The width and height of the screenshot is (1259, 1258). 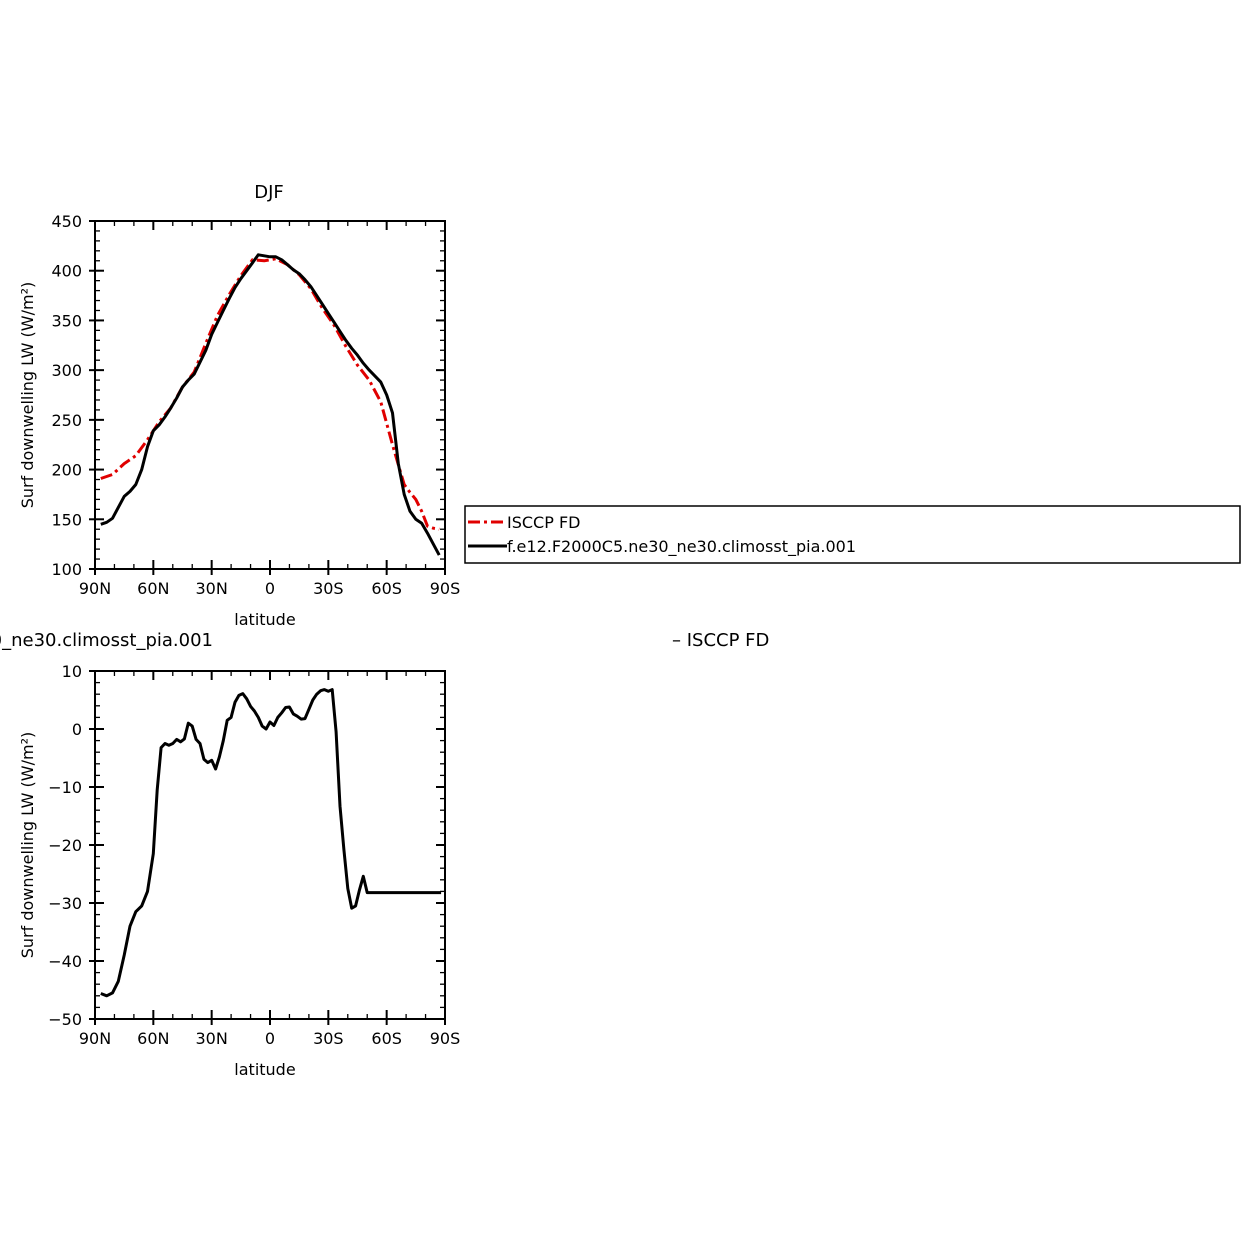 What do you see at coordinates (65, 1019) in the screenshot?
I see `y-tick-label: −50` at bounding box center [65, 1019].